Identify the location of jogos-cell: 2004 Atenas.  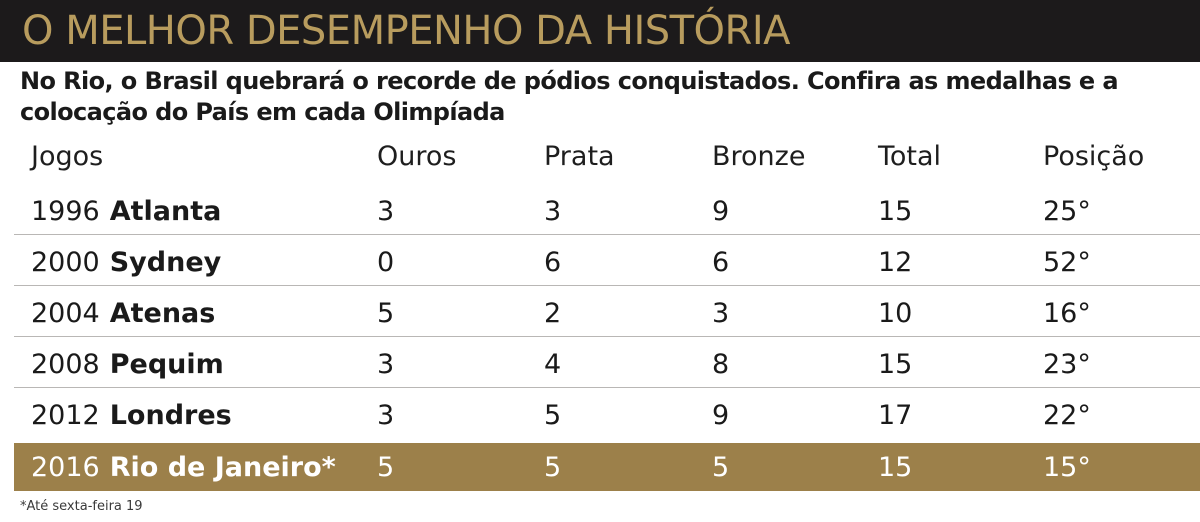
(123, 313).